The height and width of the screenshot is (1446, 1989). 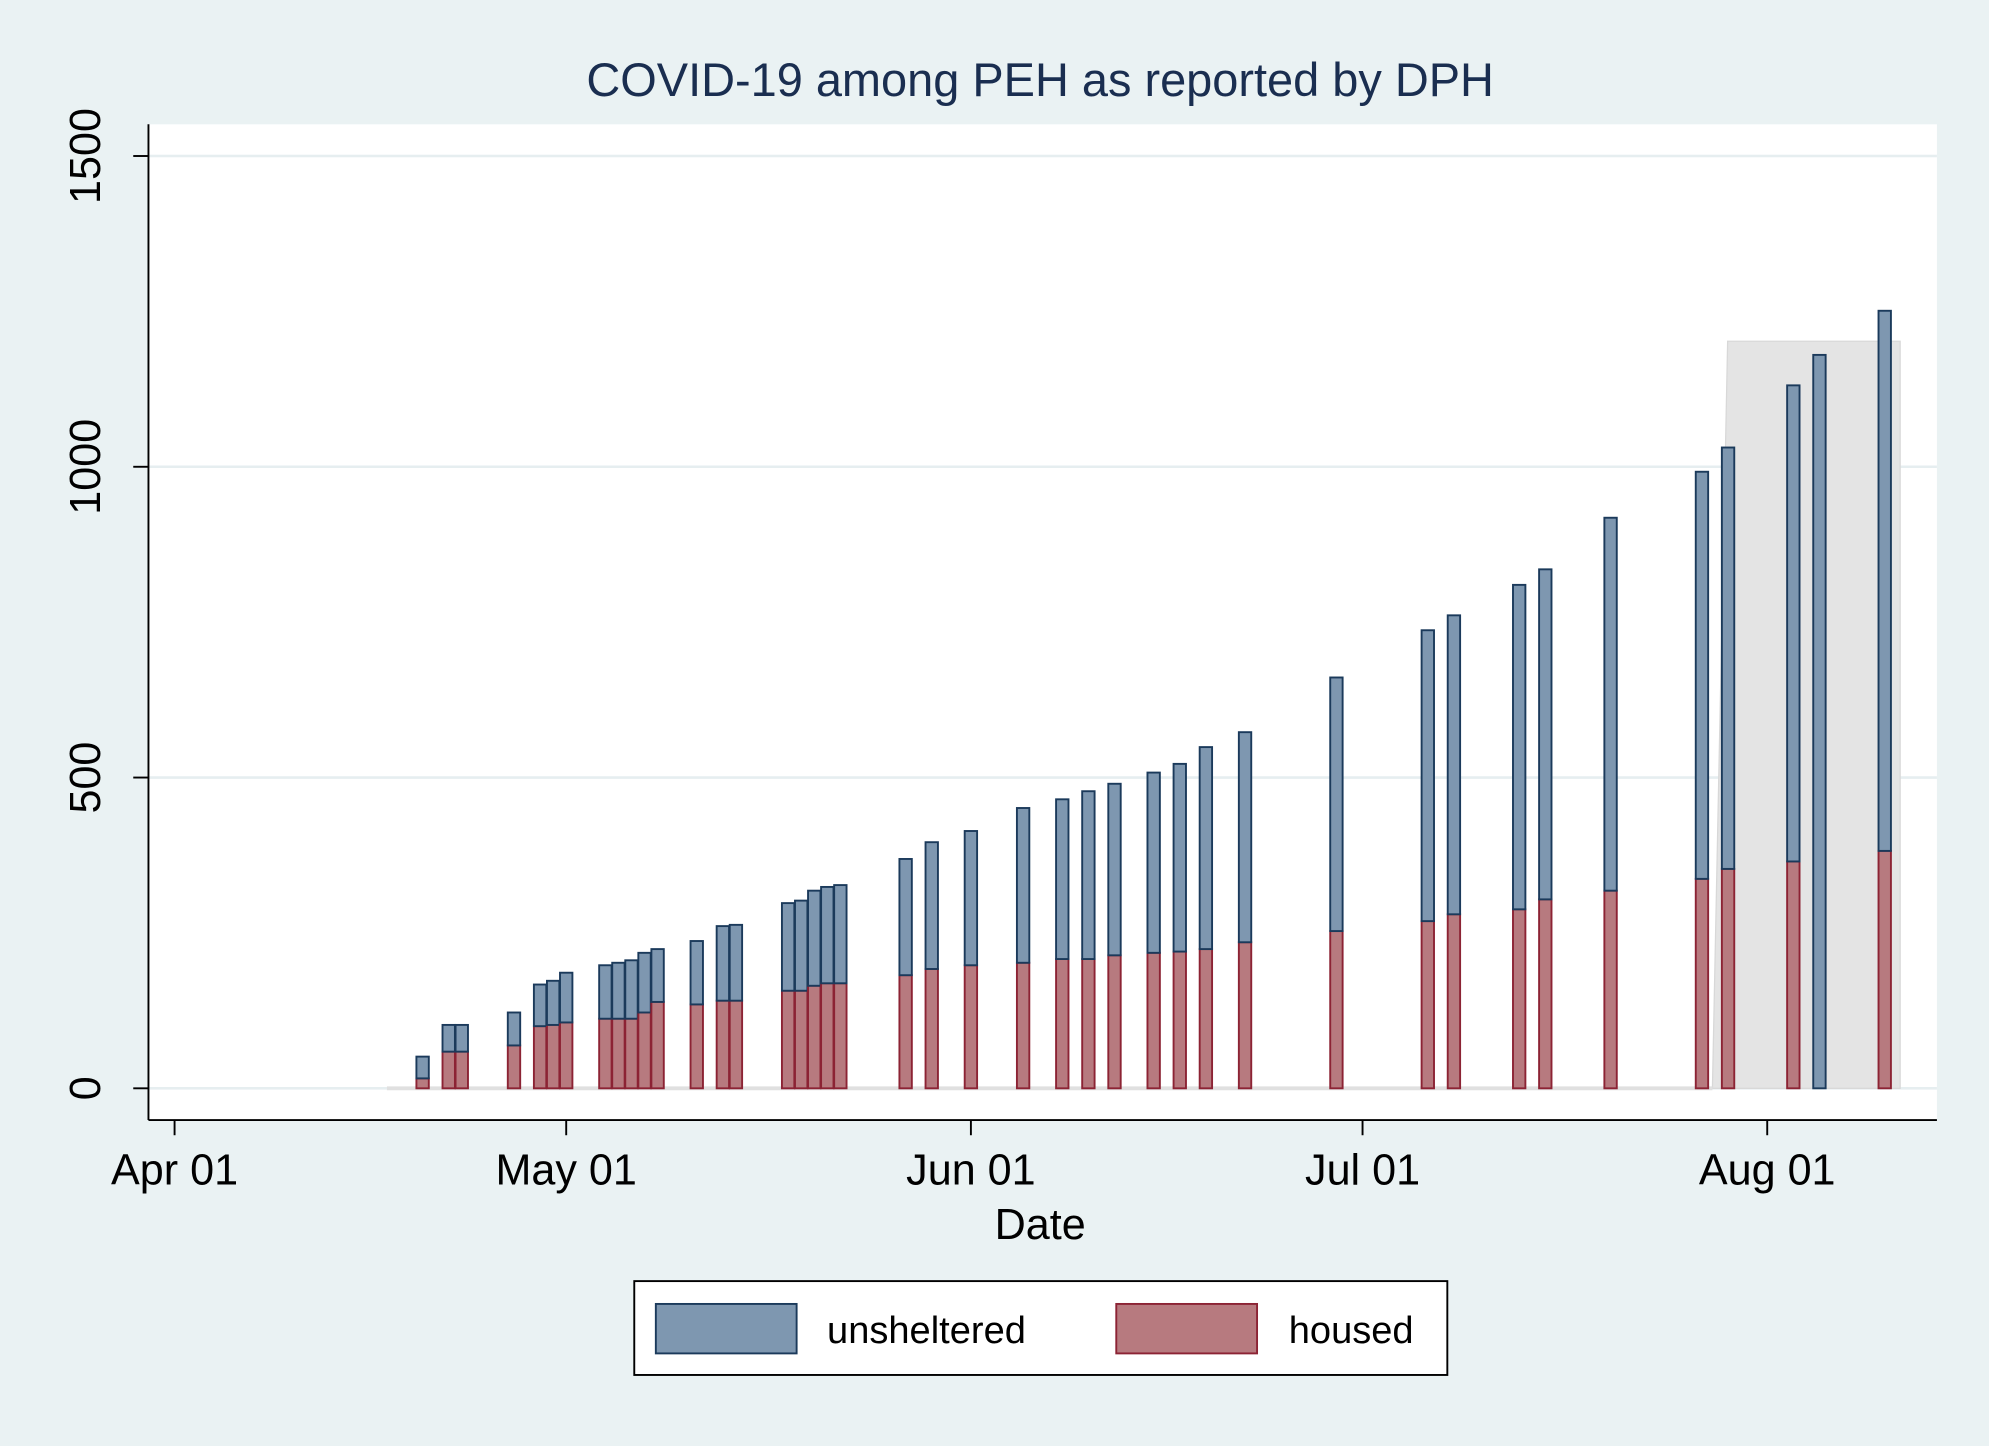 What do you see at coordinates (86, 467) in the screenshot?
I see `y-tick-label: 1000` at bounding box center [86, 467].